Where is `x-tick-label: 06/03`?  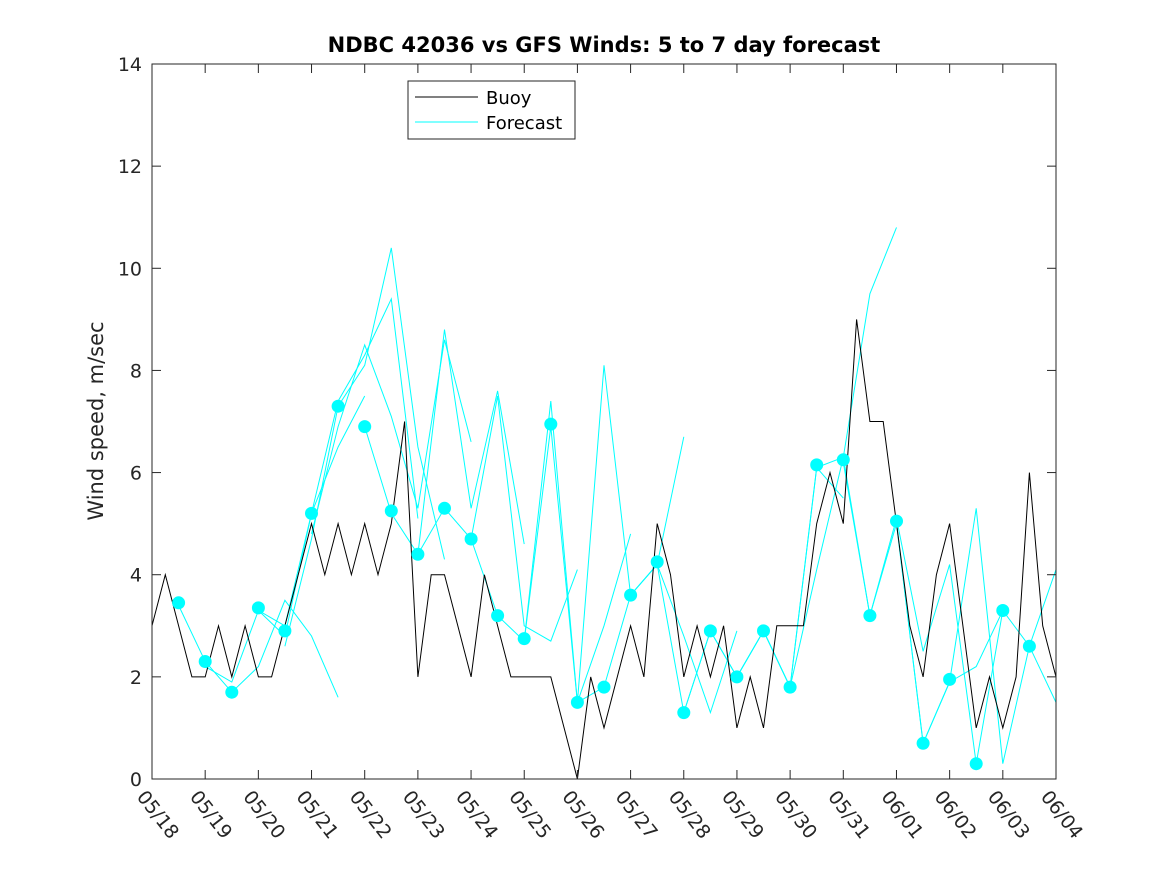
x-tick-label: 06/03 is located at coordinates (1008, 815).